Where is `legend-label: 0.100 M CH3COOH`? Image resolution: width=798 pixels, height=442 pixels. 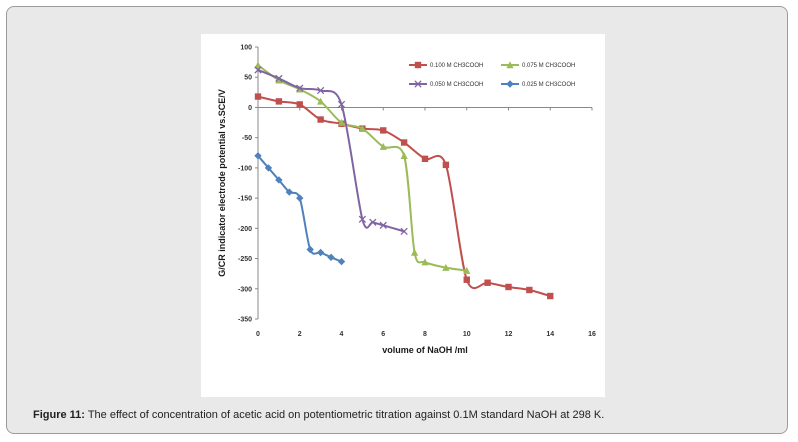 legend-label: 0.100 M CH3COOH is located at coordinates (456, 66).